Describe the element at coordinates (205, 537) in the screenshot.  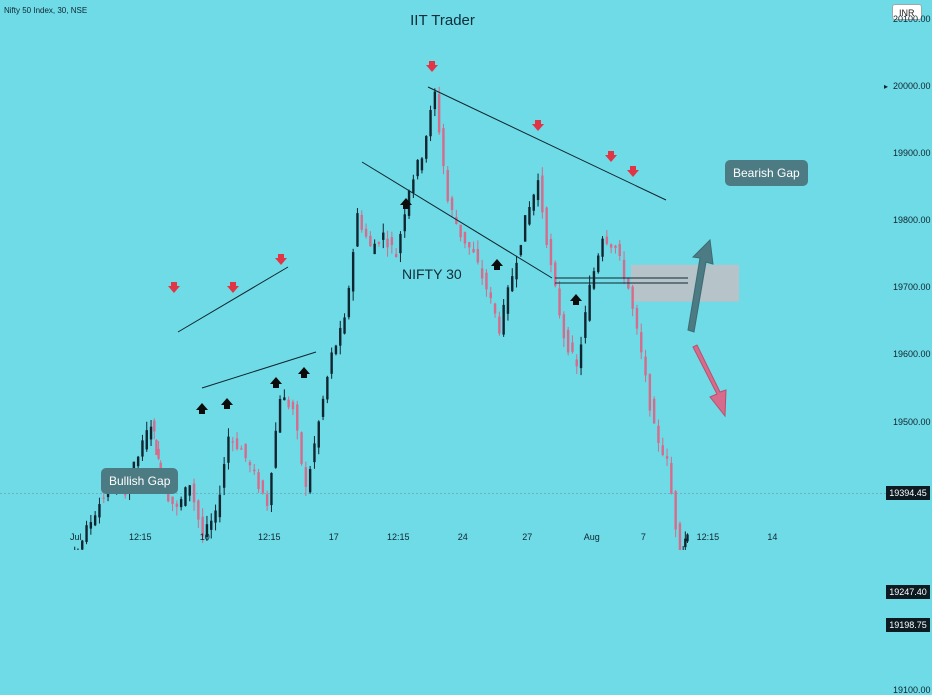
I see `x-tick-label: 10` at that location.